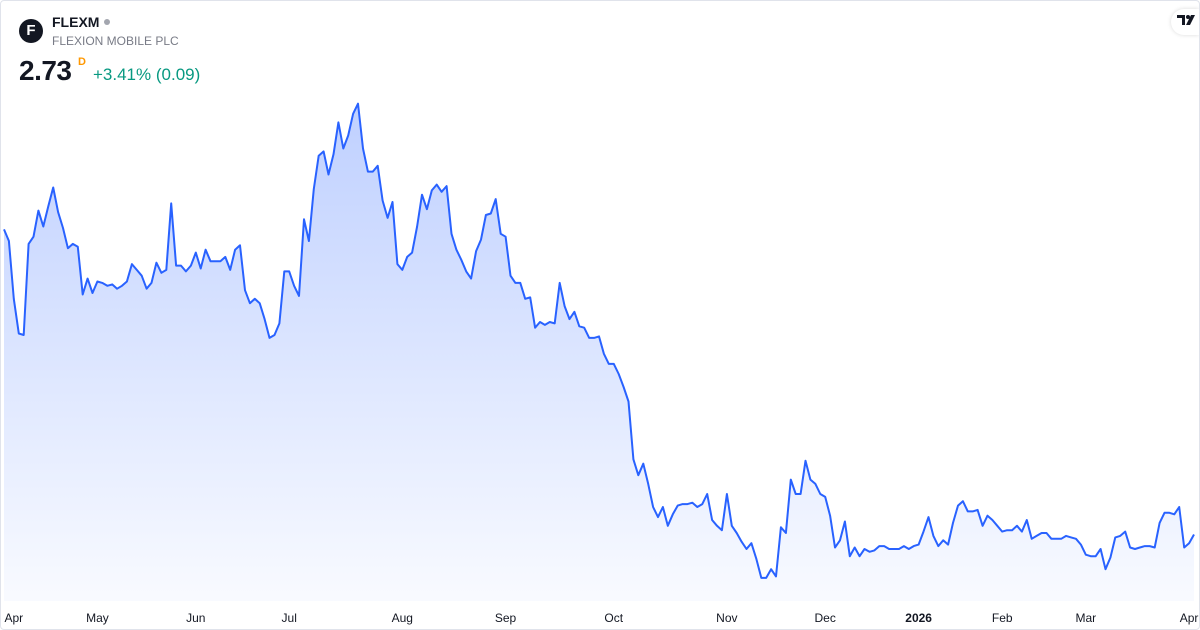 This screenshot has width=1200, height=630. I want to click on x-tick-label: Jun, so click(195, 618).